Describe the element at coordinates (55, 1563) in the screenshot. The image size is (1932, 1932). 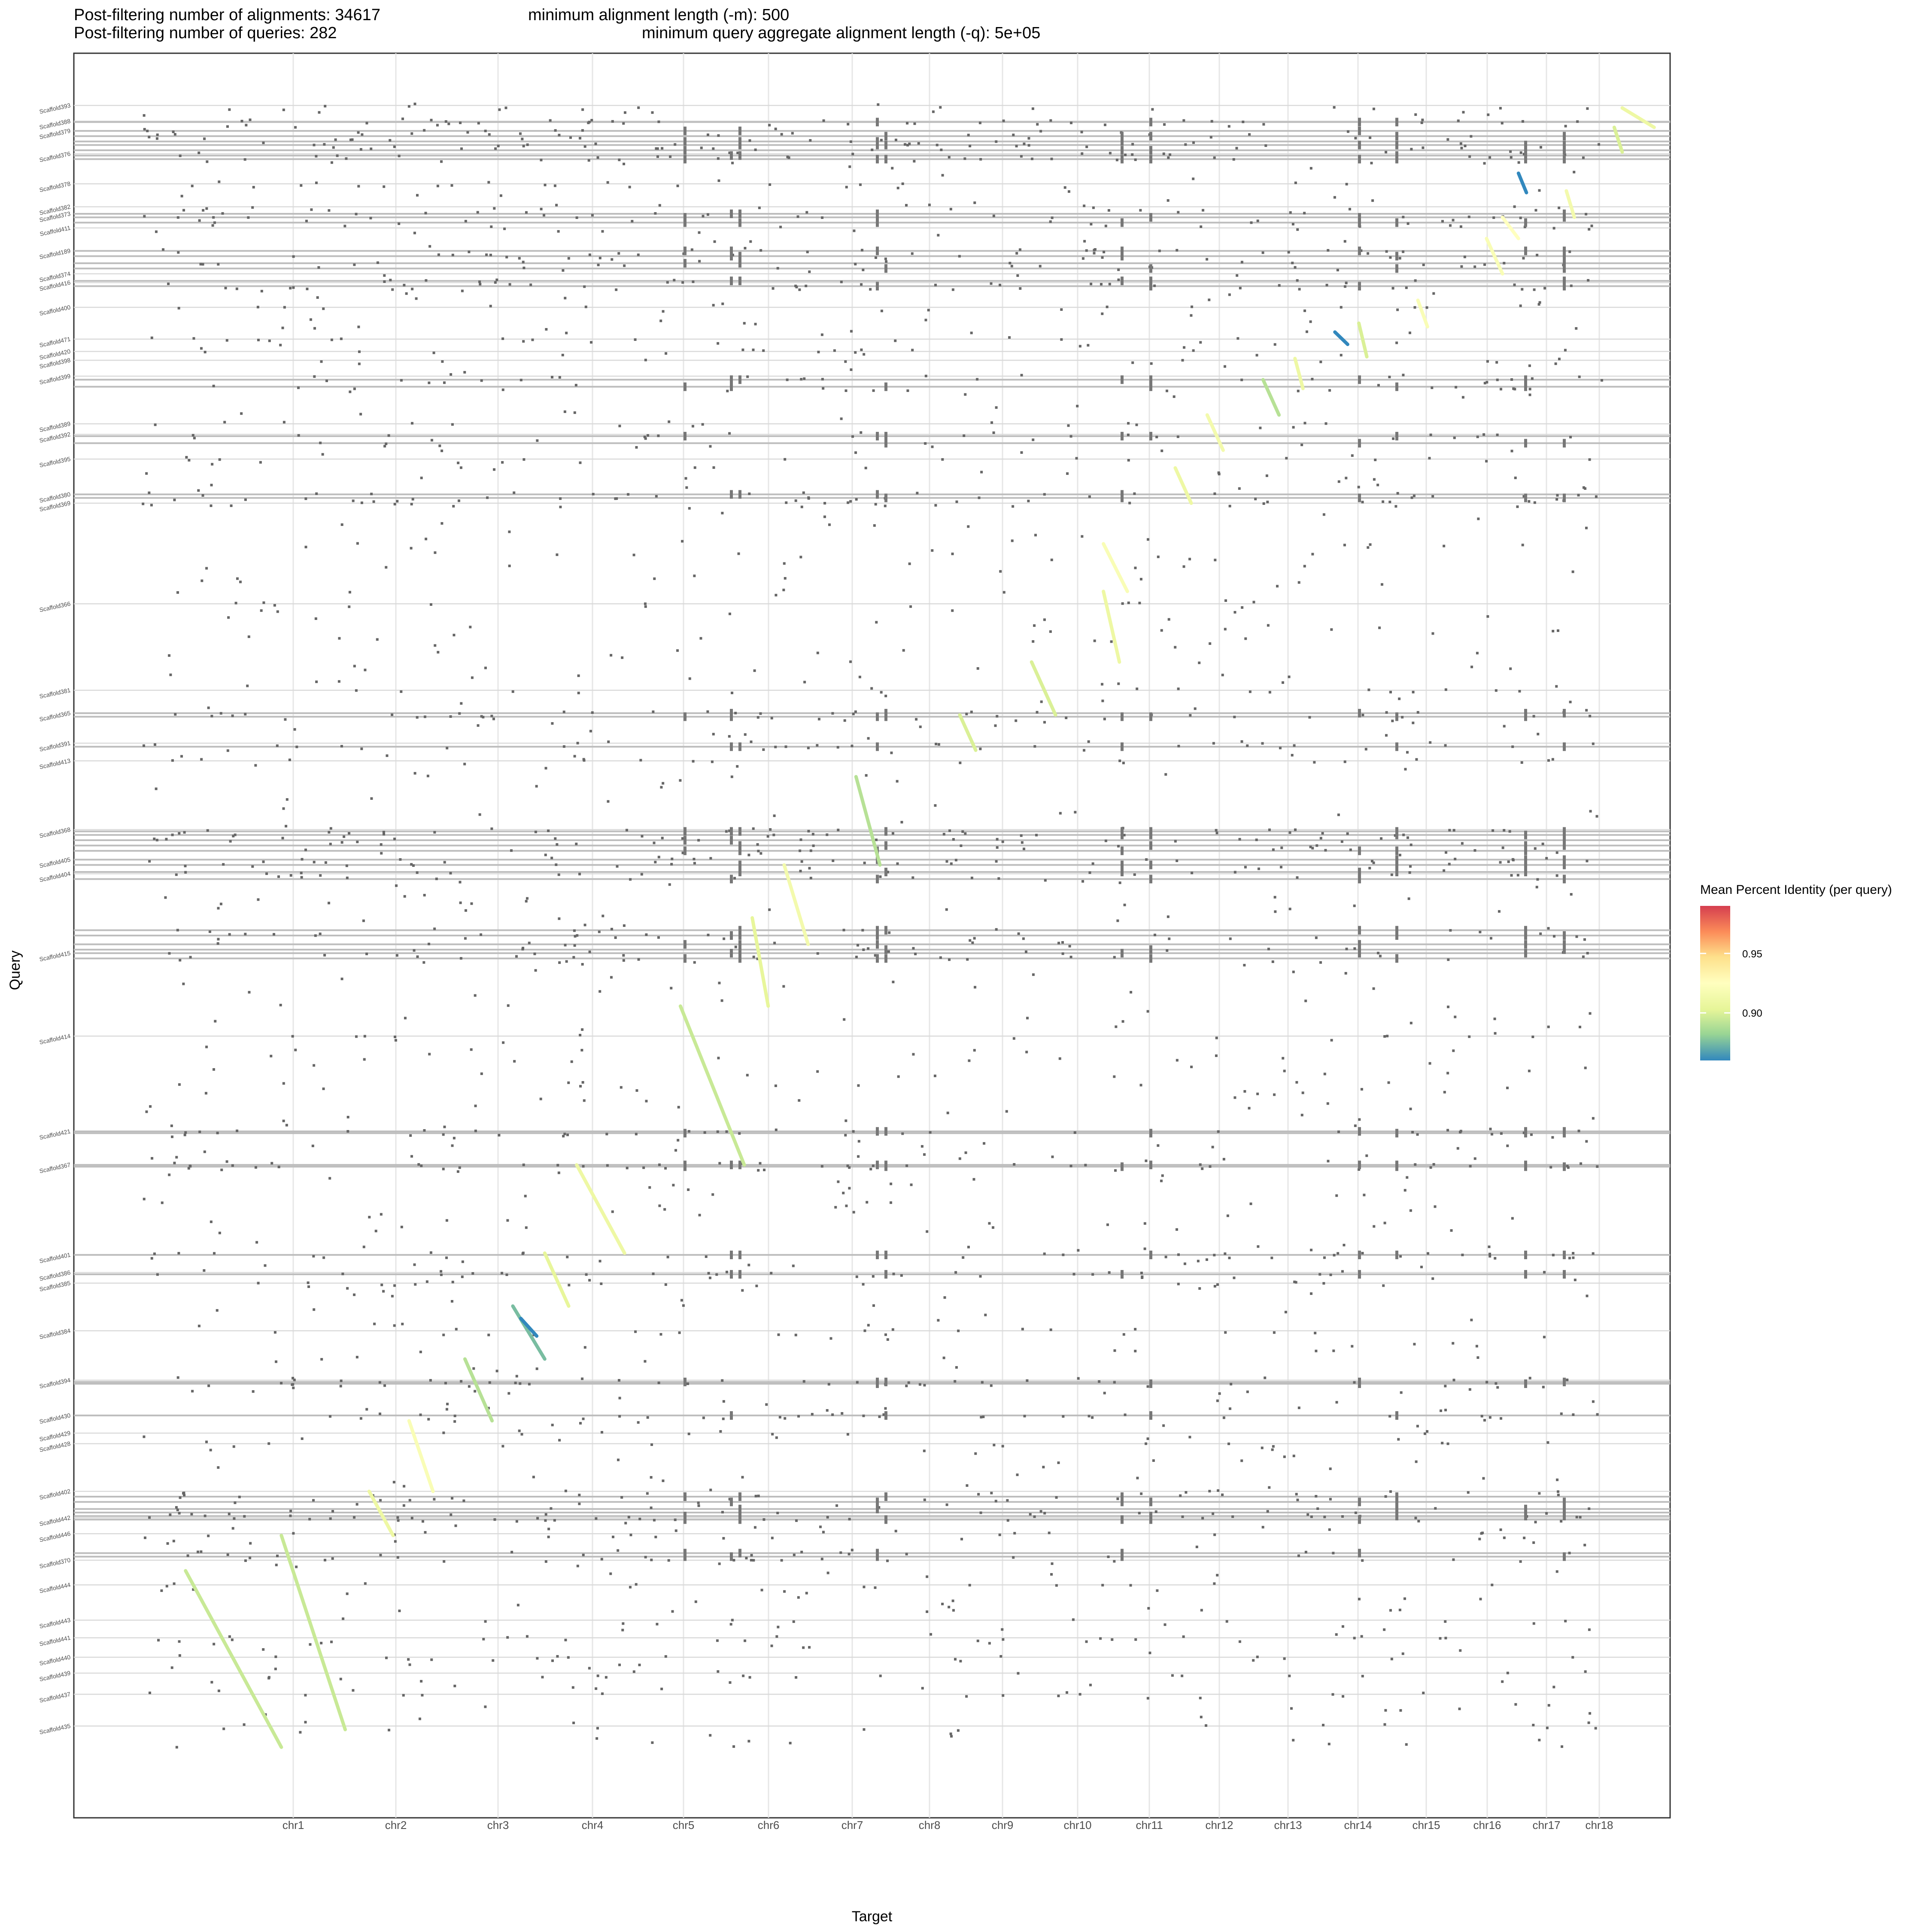
I see `y-tick-Scaffold370: Scaffold370` at that location.